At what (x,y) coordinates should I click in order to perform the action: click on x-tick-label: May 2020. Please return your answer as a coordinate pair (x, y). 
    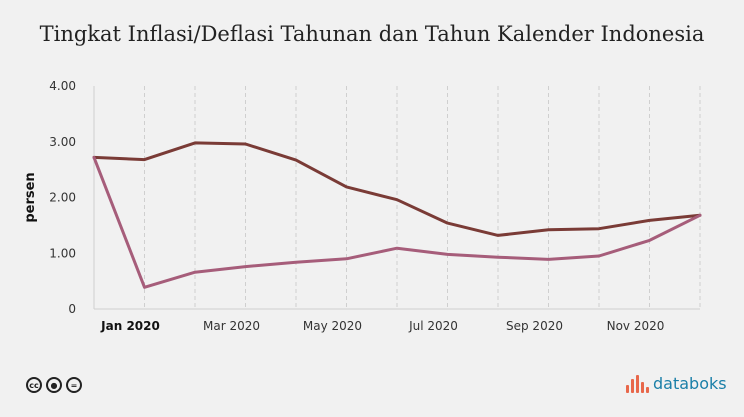
    Looking at the image, I should click on (332, 326).